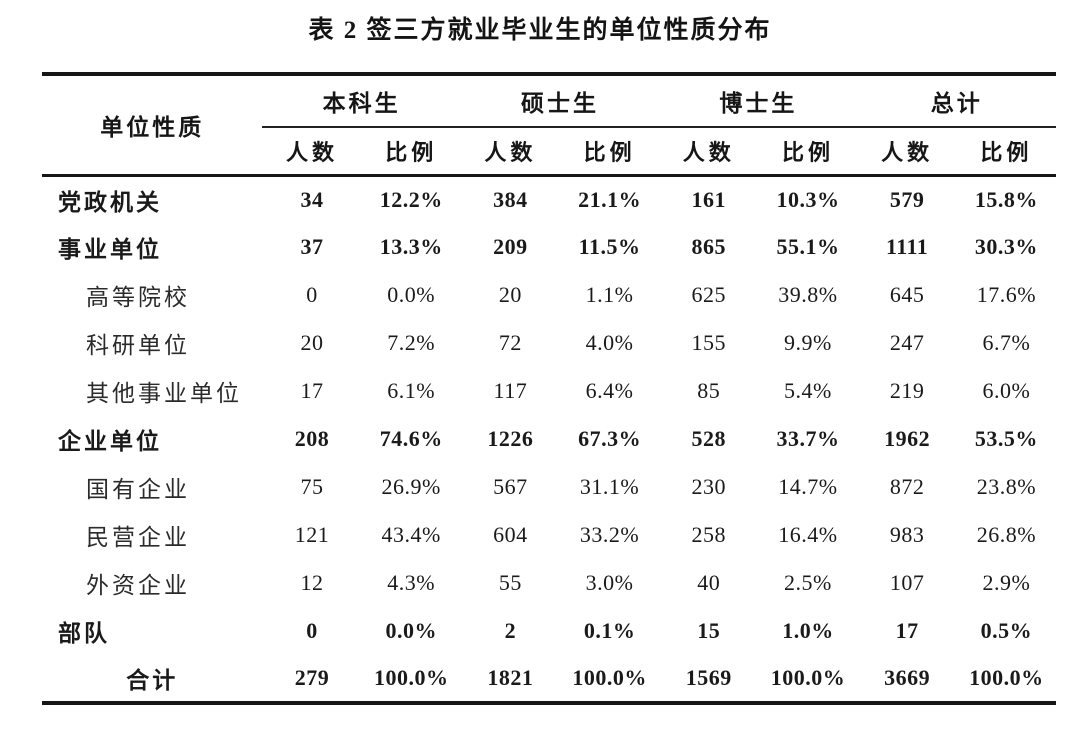 The image size is (1080, 740). What do you see at coordinates (609, 246) in the screenshot?
I see `ratio-cell: 11.5%` at bounding box center [609, 246].